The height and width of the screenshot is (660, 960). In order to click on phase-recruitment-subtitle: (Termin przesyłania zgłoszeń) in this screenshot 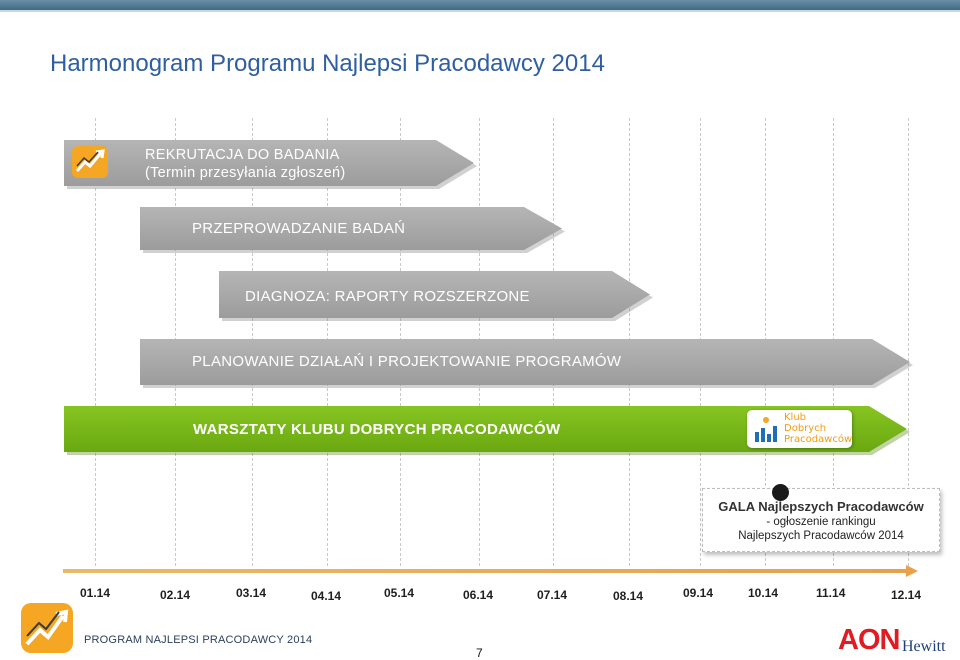, I will do `click(245, 173)`.